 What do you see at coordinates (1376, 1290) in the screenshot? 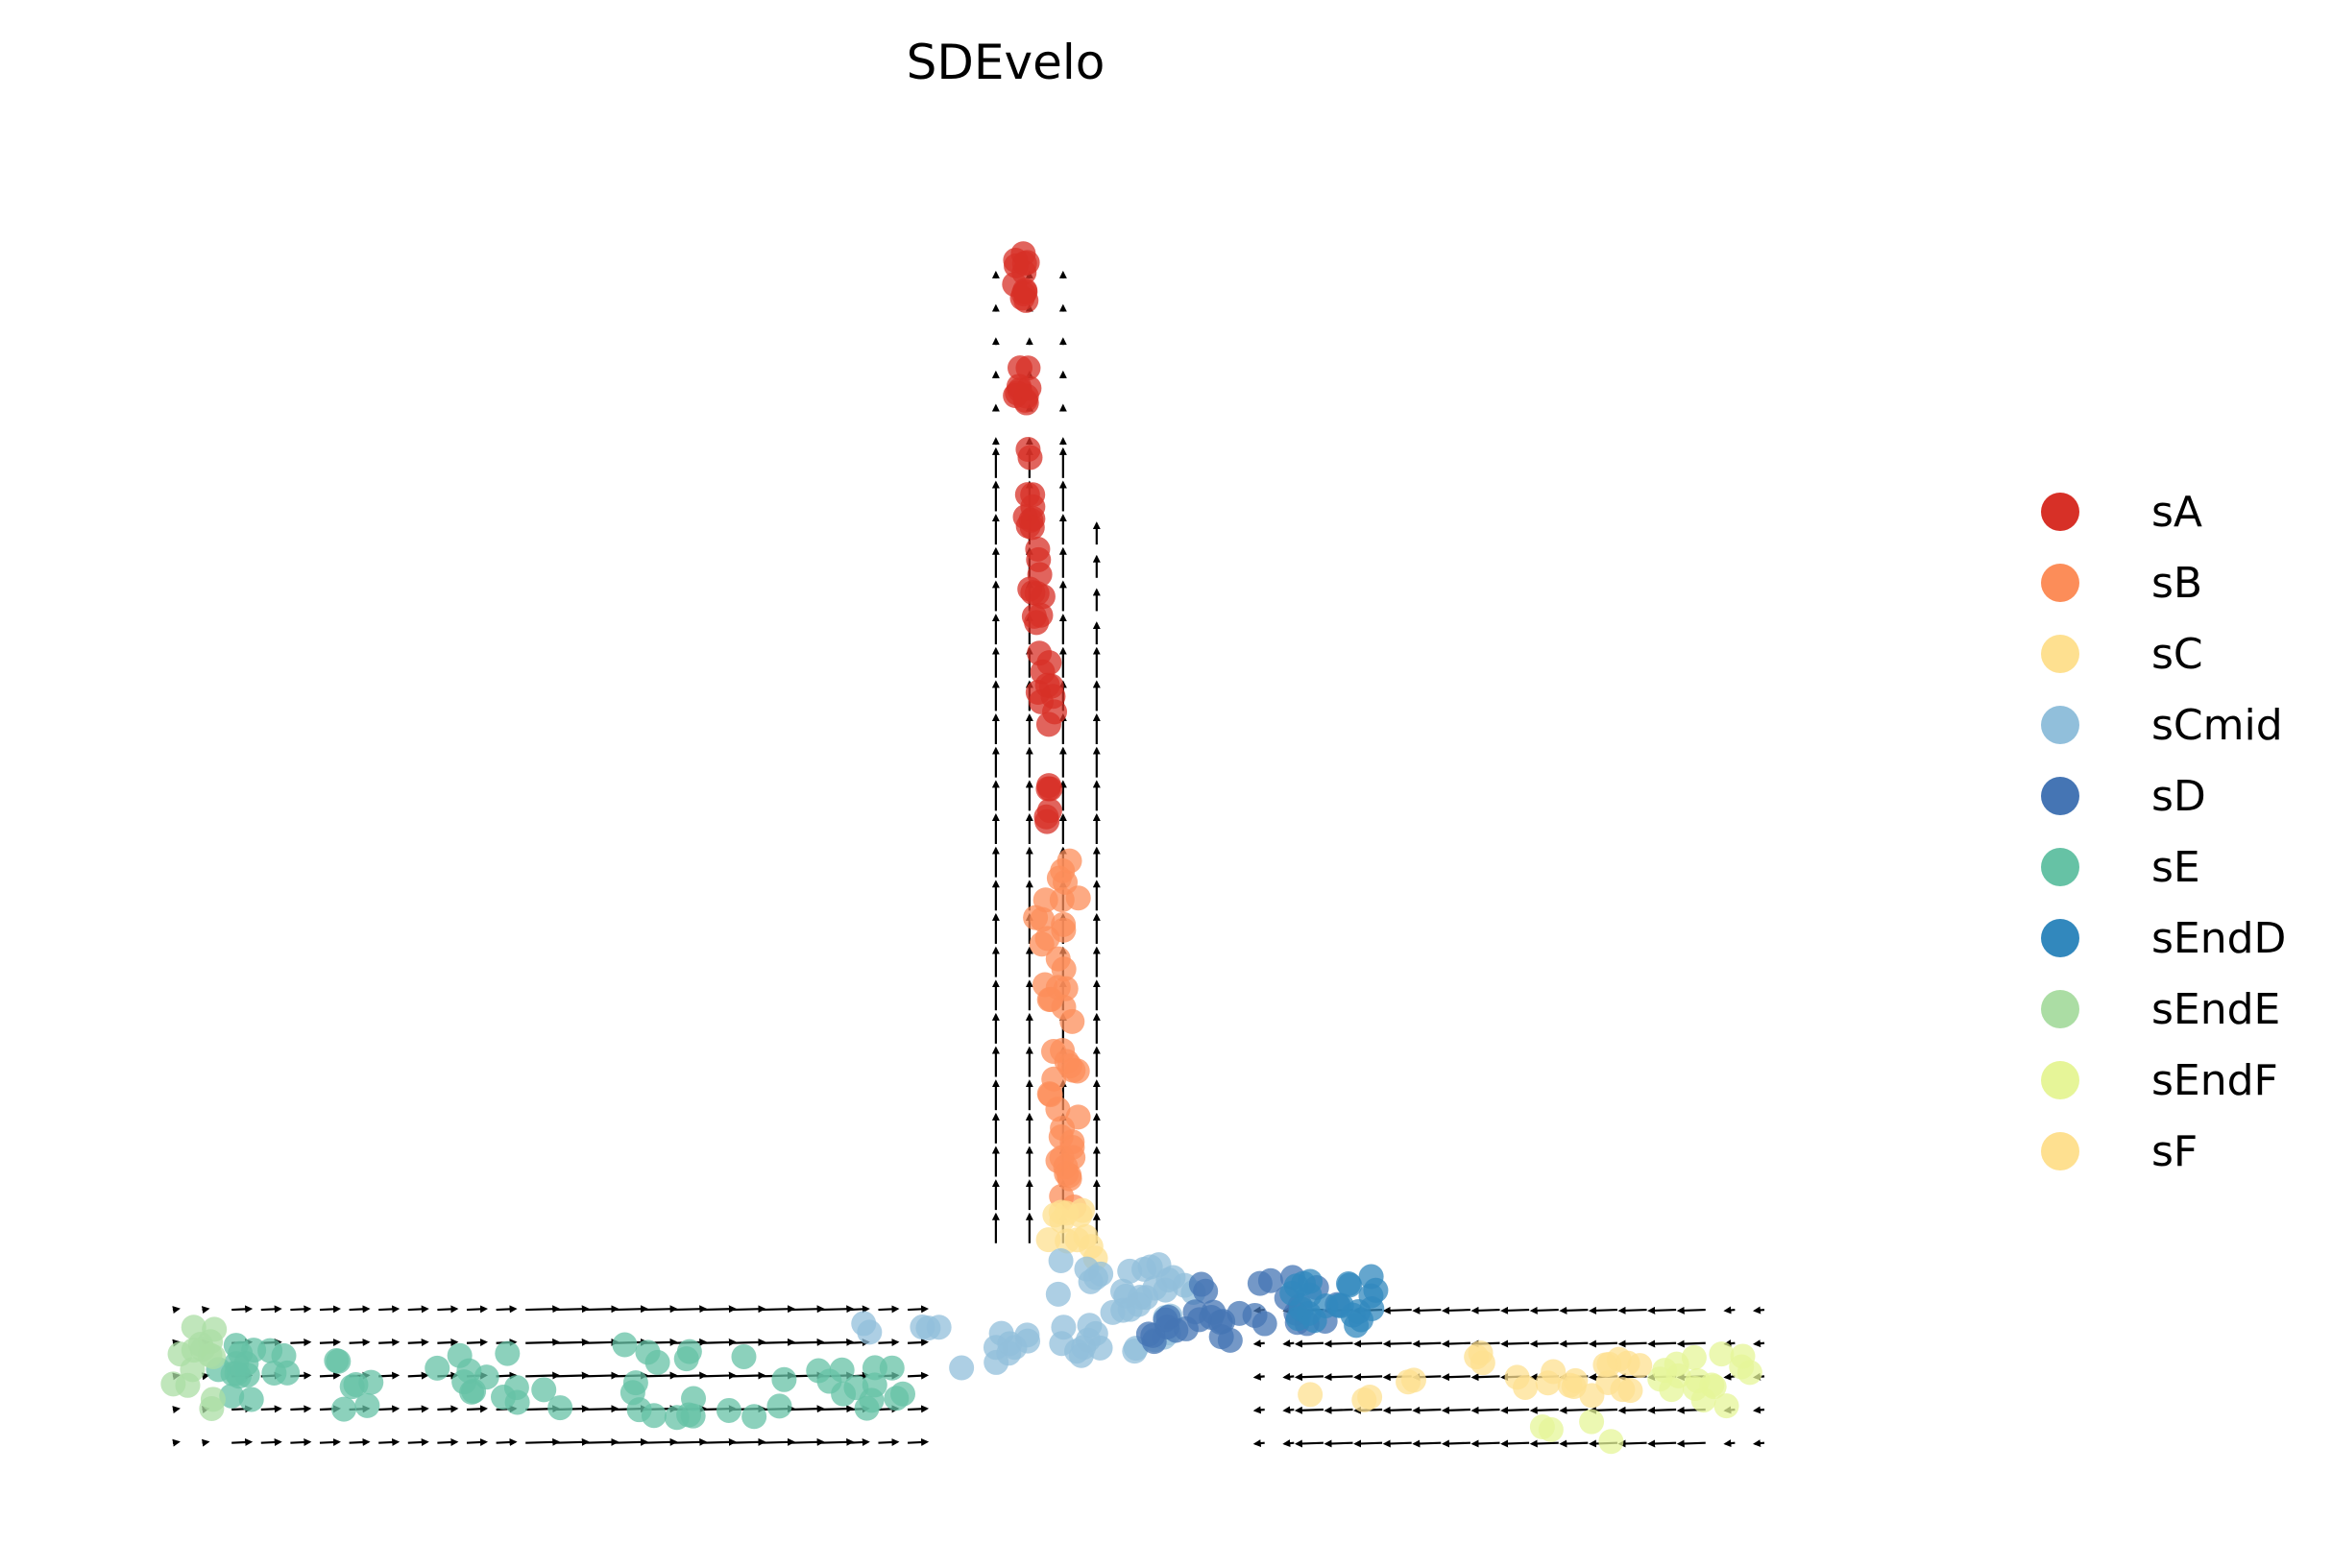
I see `point-sEndD` at bounding box center [1376, 1290].